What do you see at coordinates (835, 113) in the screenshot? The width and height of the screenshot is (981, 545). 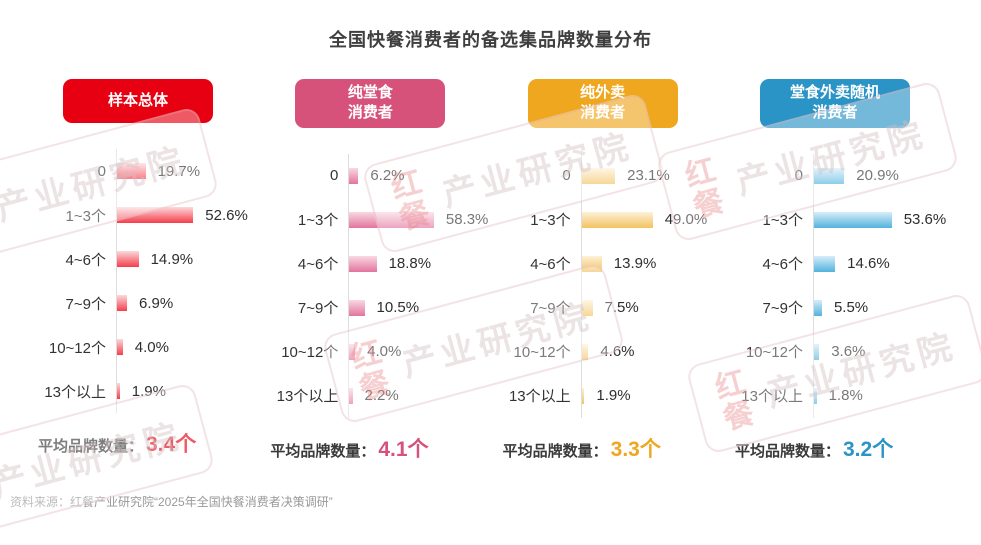 I see `group-header-line: 消费者` at bounding box center [835, 113].